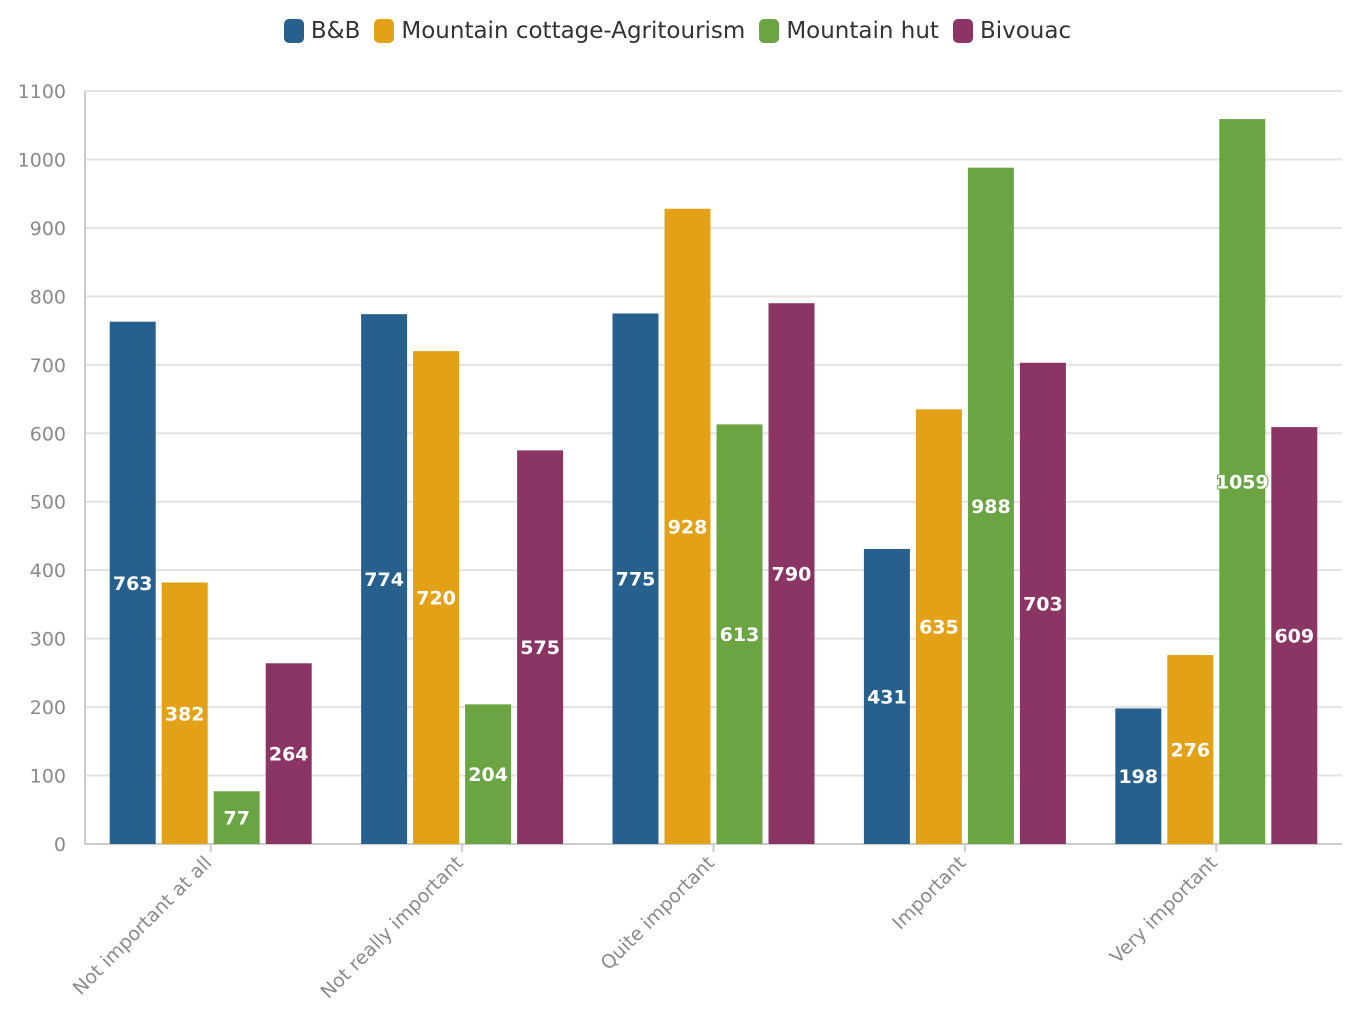 The image size is (1355, 1019). I want to click on y-tick-label-400: 400, so click(48, 571).